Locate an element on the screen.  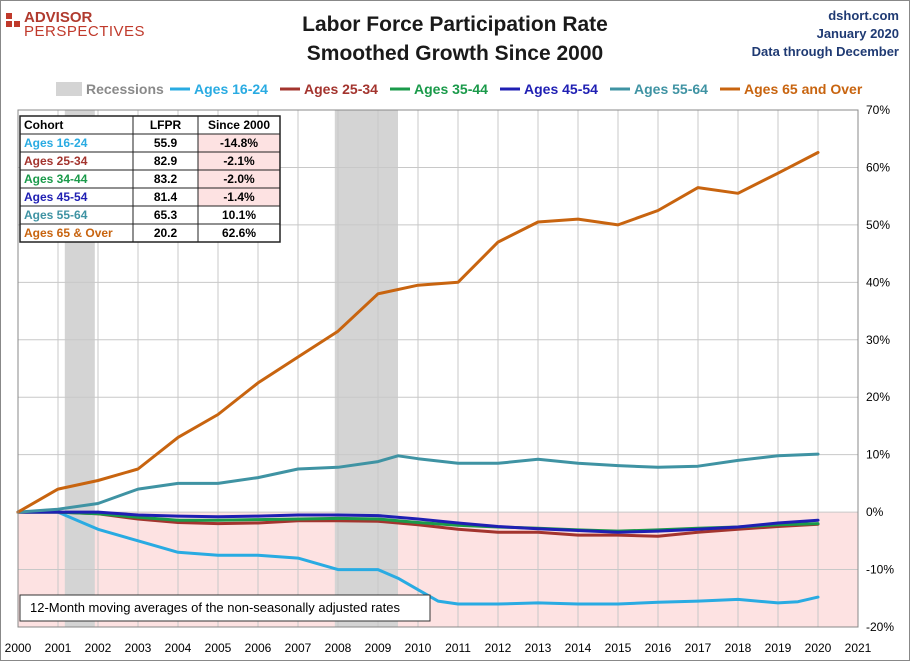
table-cell-cohort: Ages 45-54 is located at coordinates (56, 197).